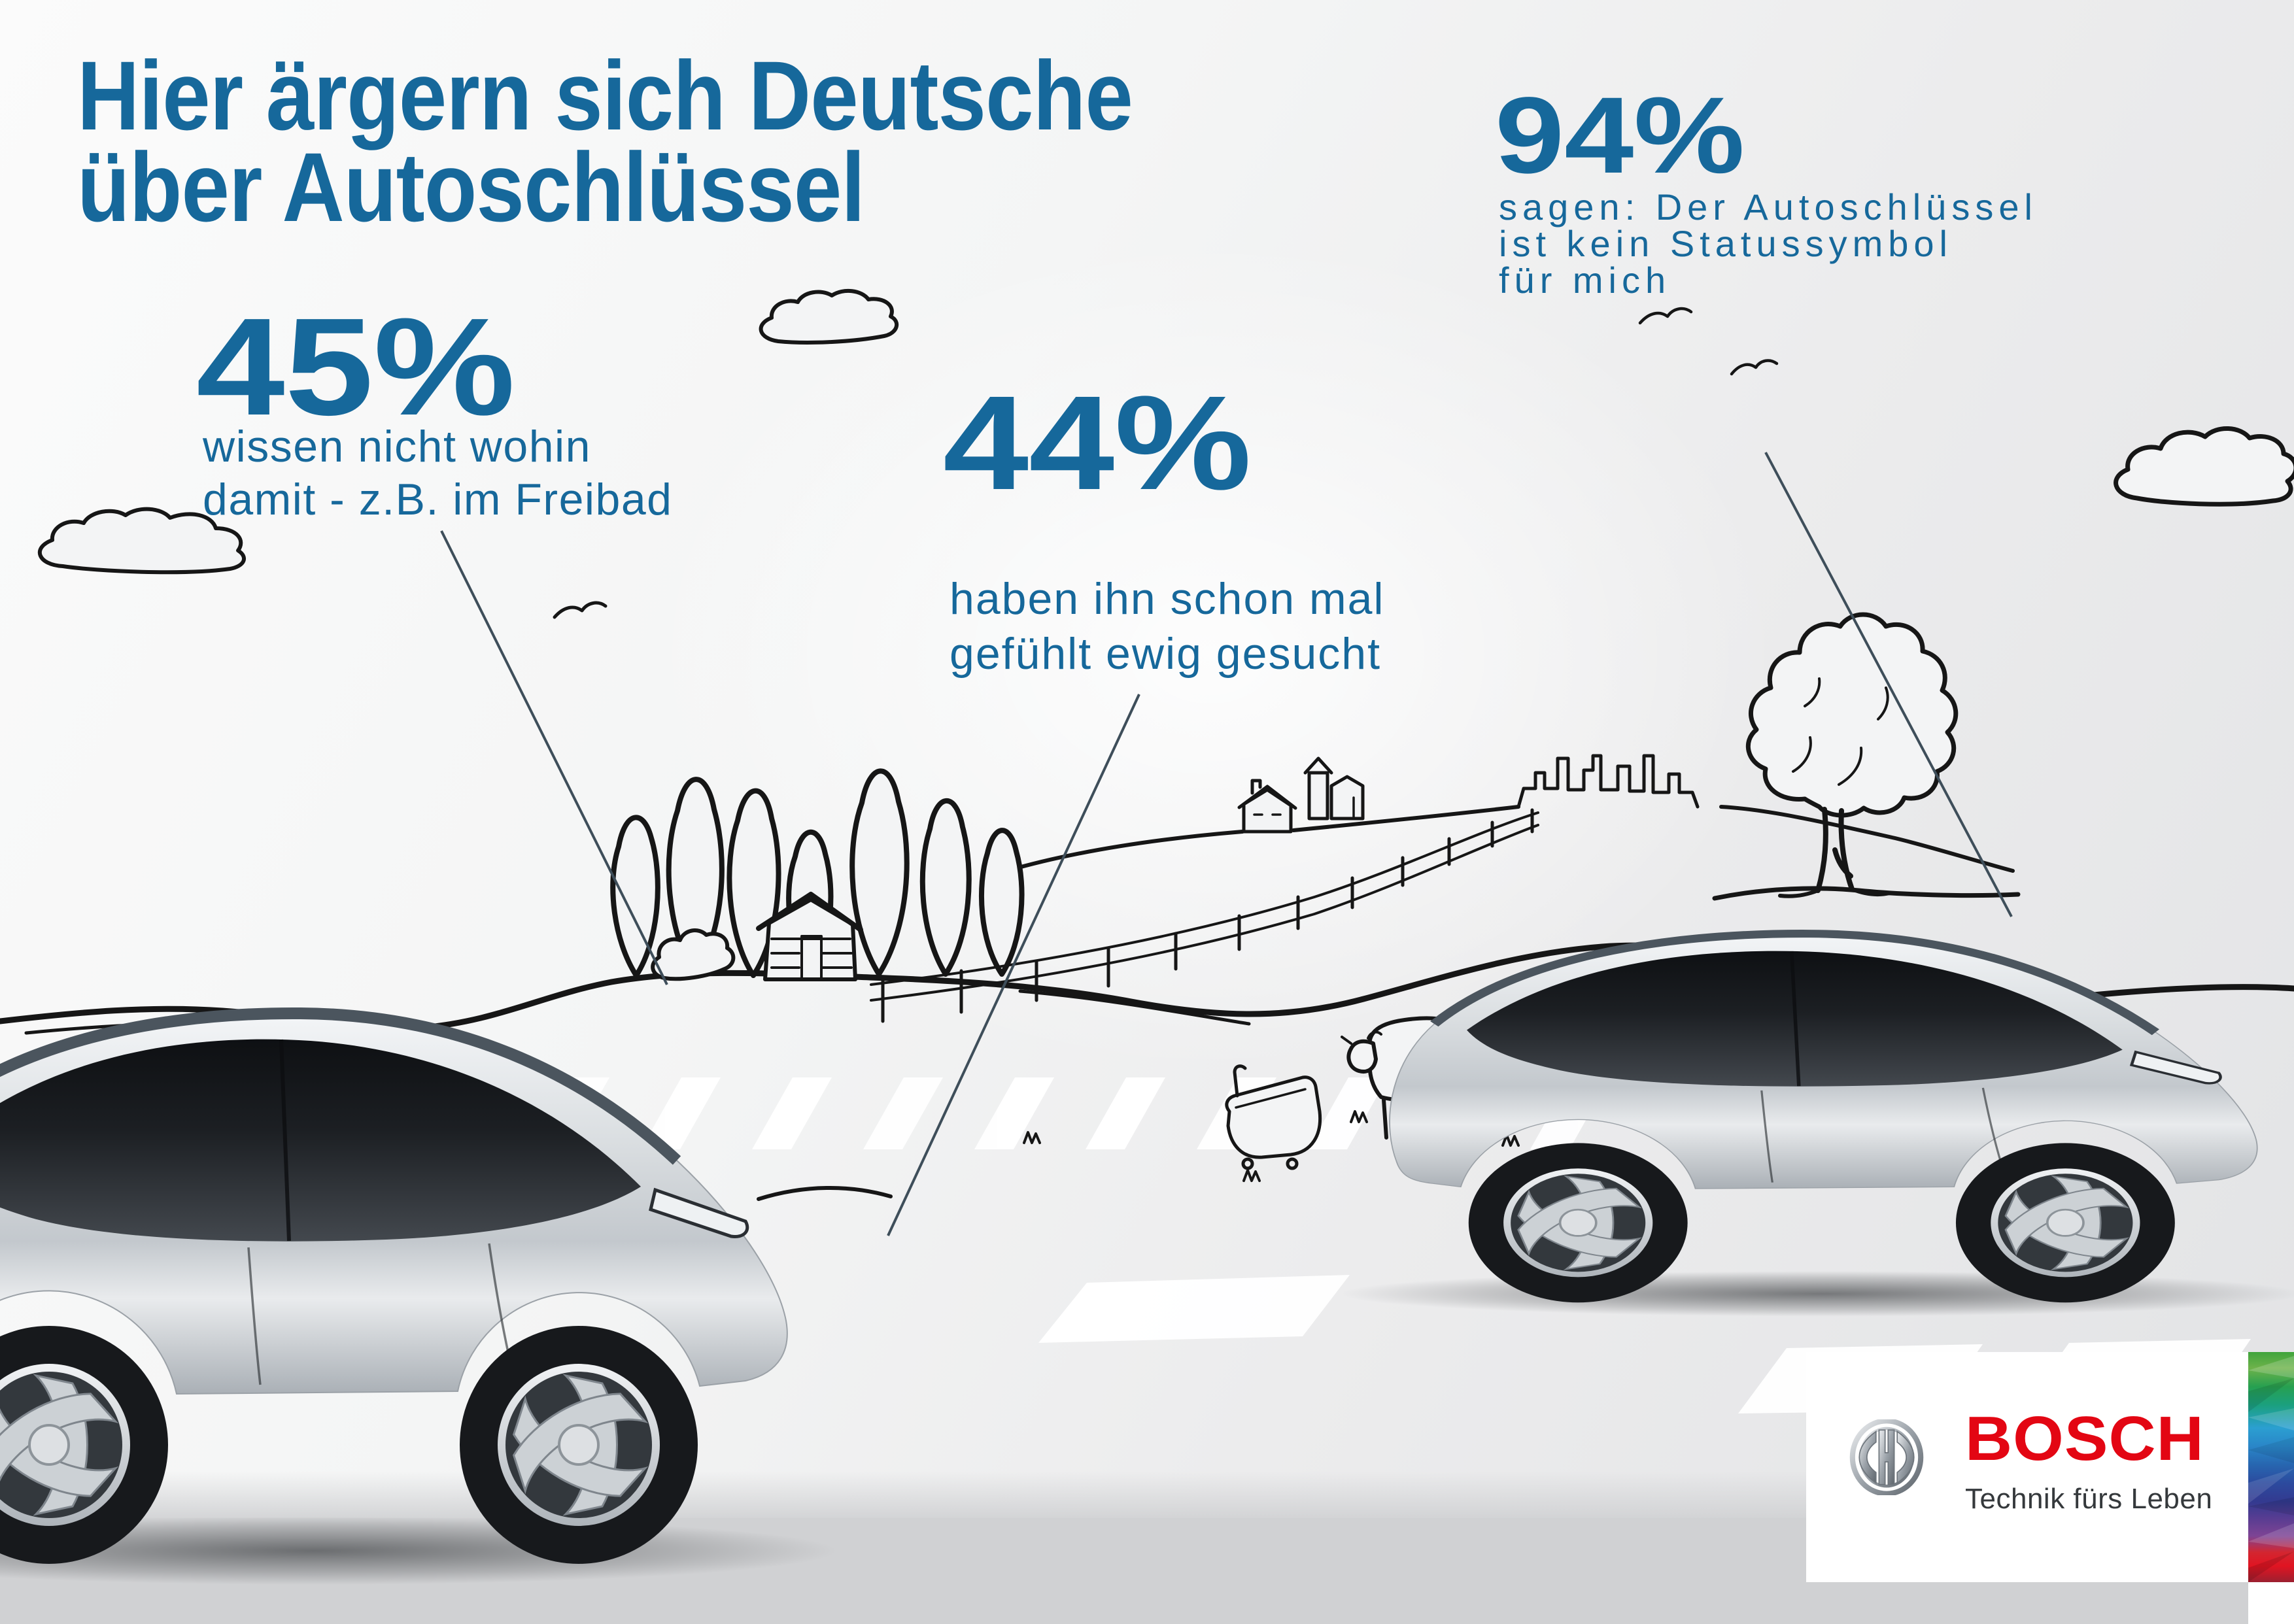  I want to click on stat-44-value: 44%, so click(1097, 443).